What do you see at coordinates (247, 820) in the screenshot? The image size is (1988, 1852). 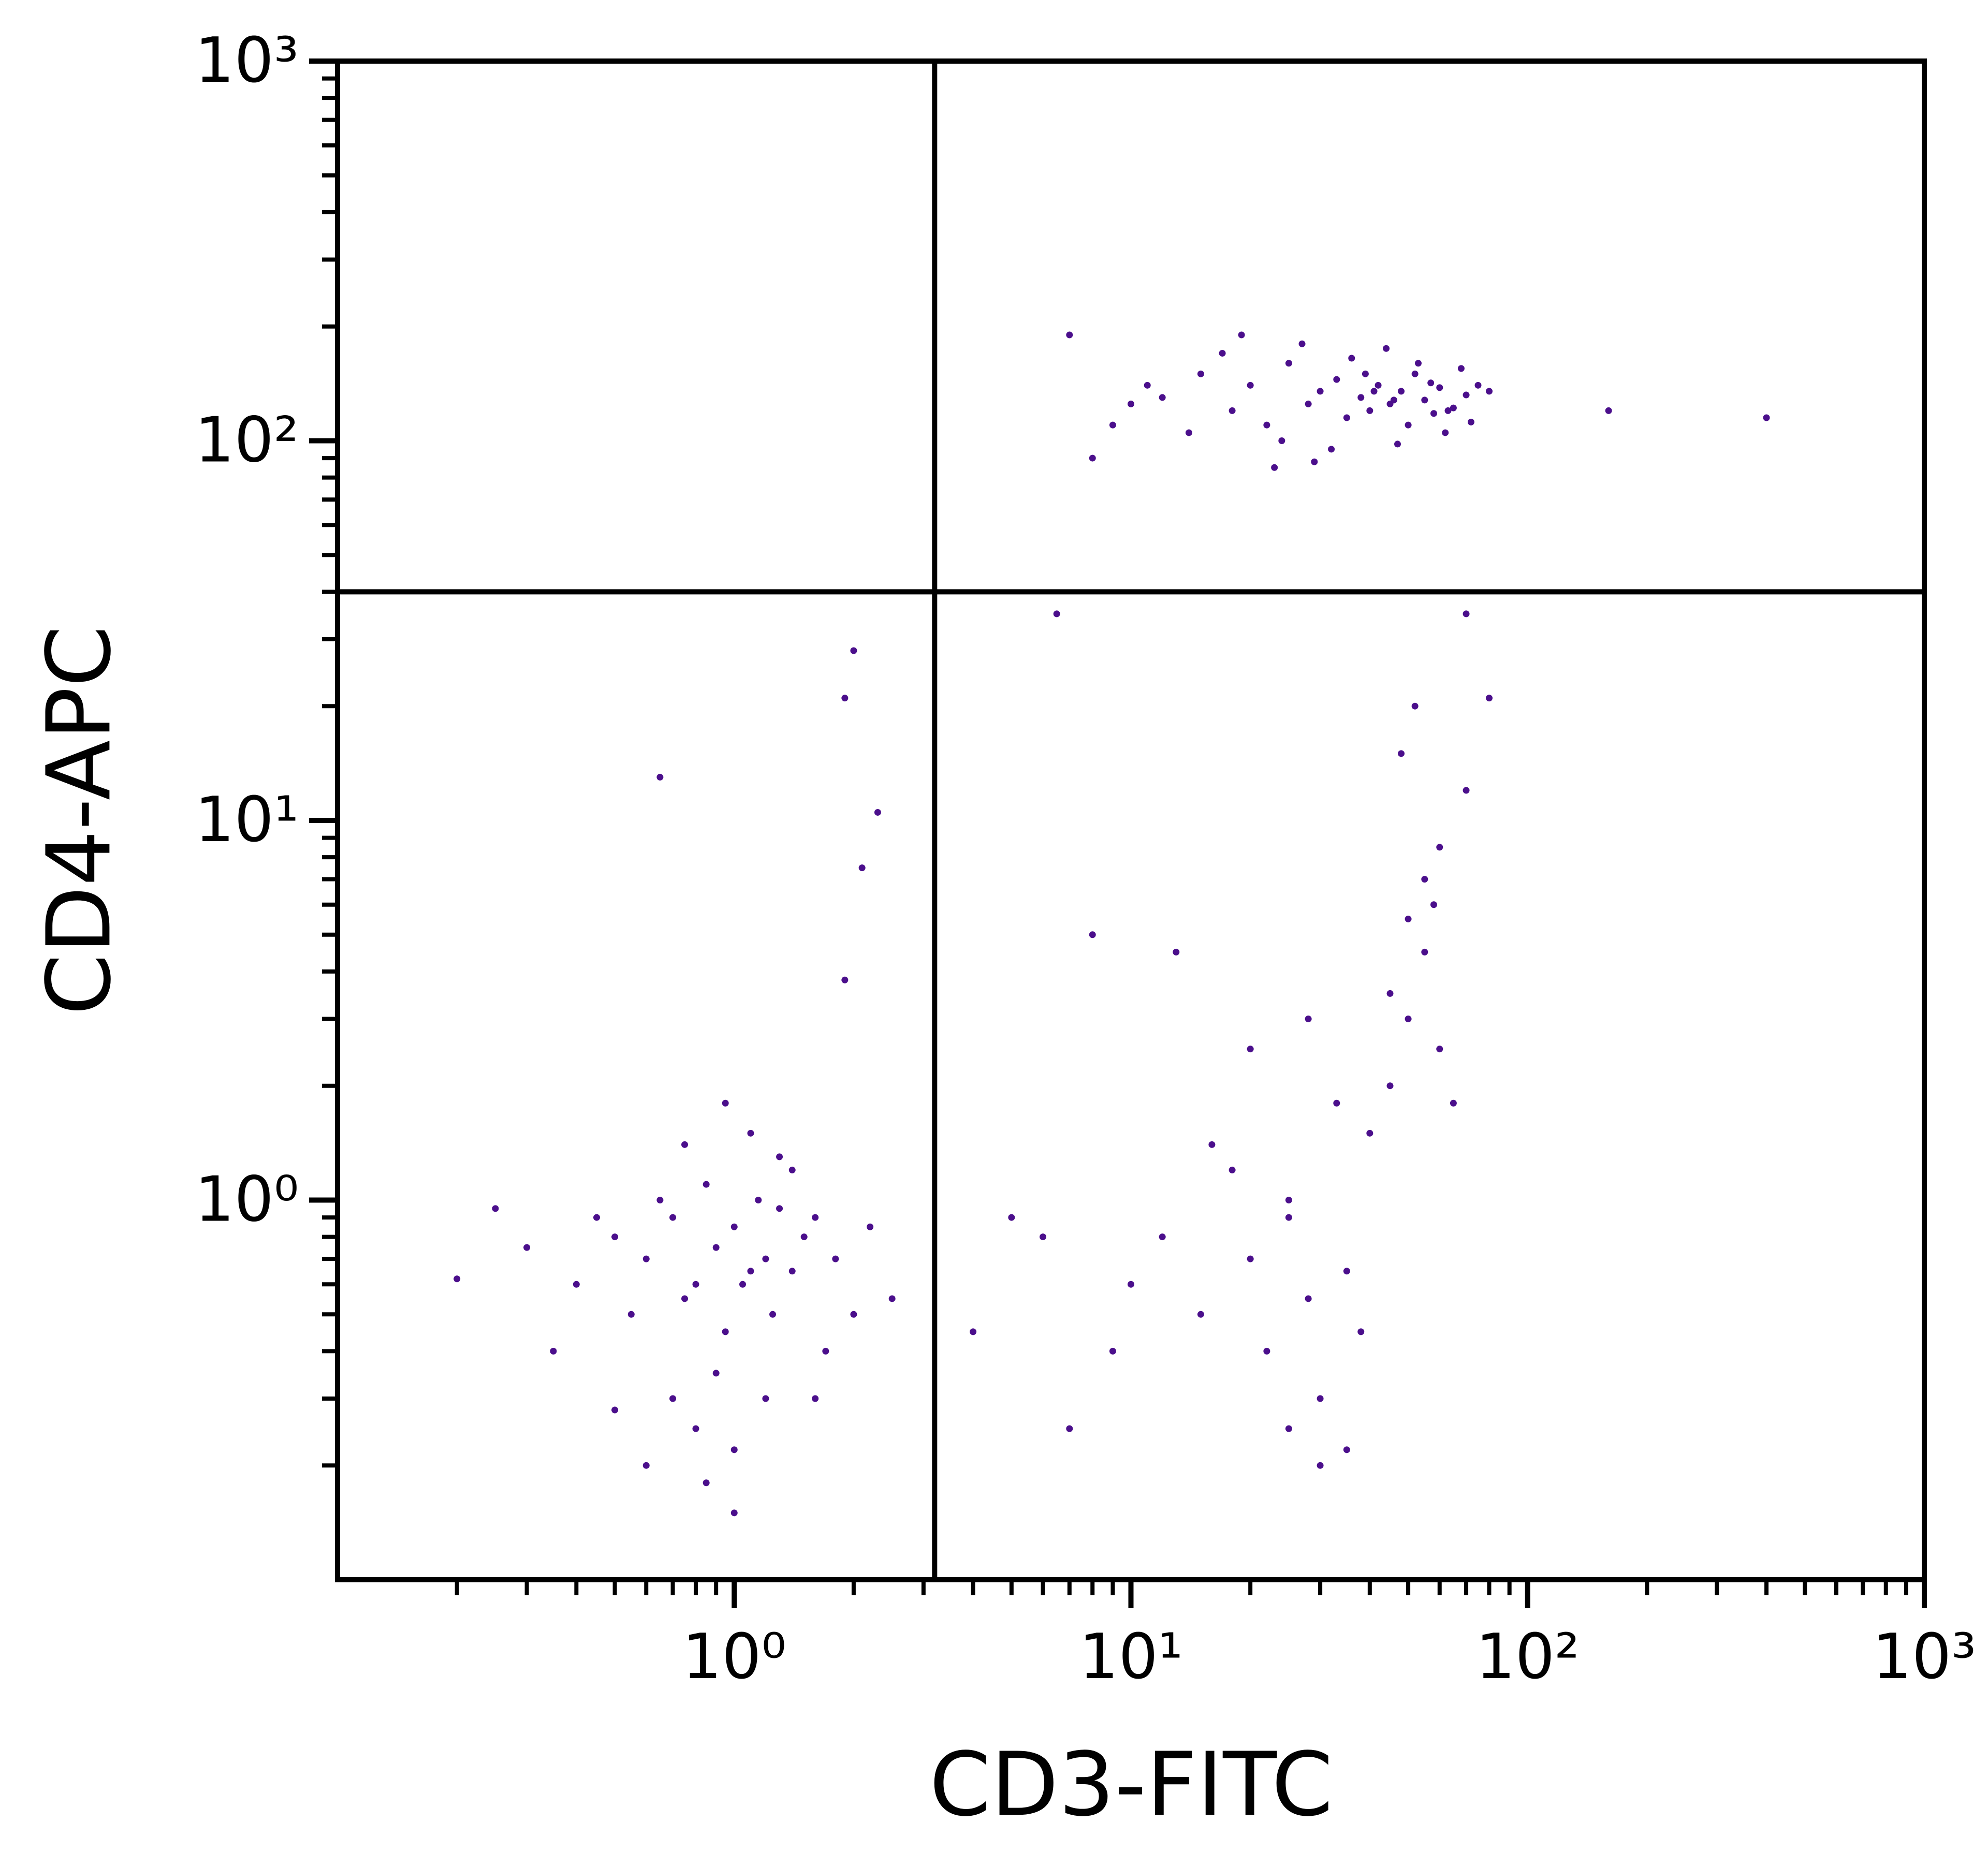 I see `y-tick-label: 10¹` at bounding box center [247, 820].